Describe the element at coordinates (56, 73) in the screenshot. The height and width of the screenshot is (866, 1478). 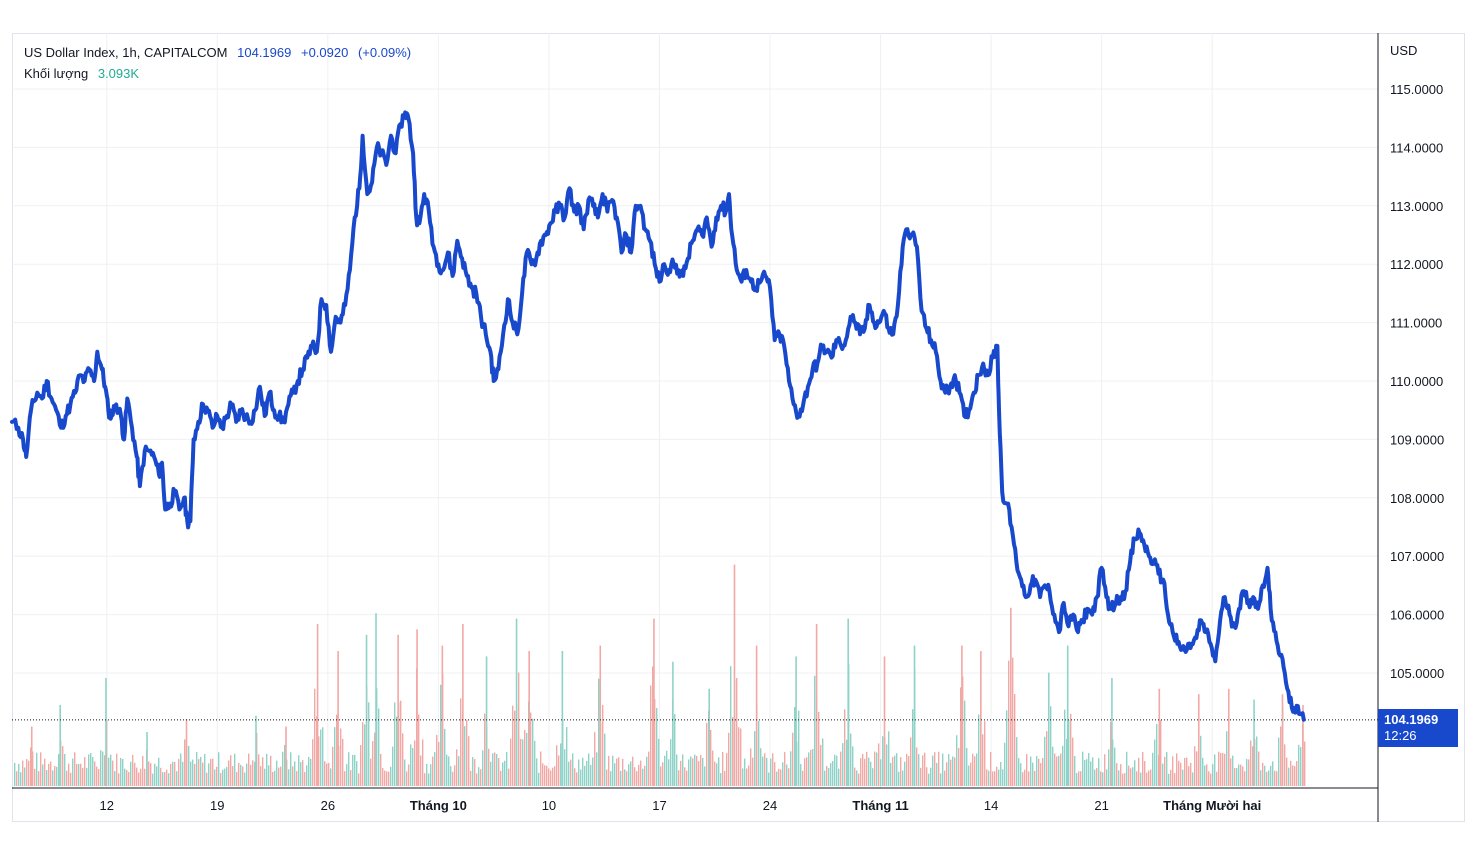
I see `volume-label: Khối lượng` at that location.